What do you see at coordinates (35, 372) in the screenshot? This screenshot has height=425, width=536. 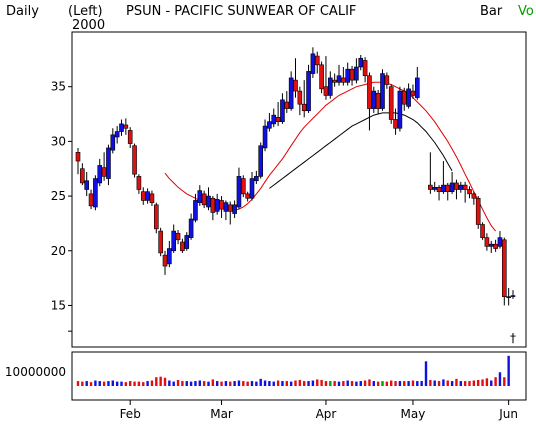 I see `volume-tick-label: 10000000` at bounding box center [35, 372].